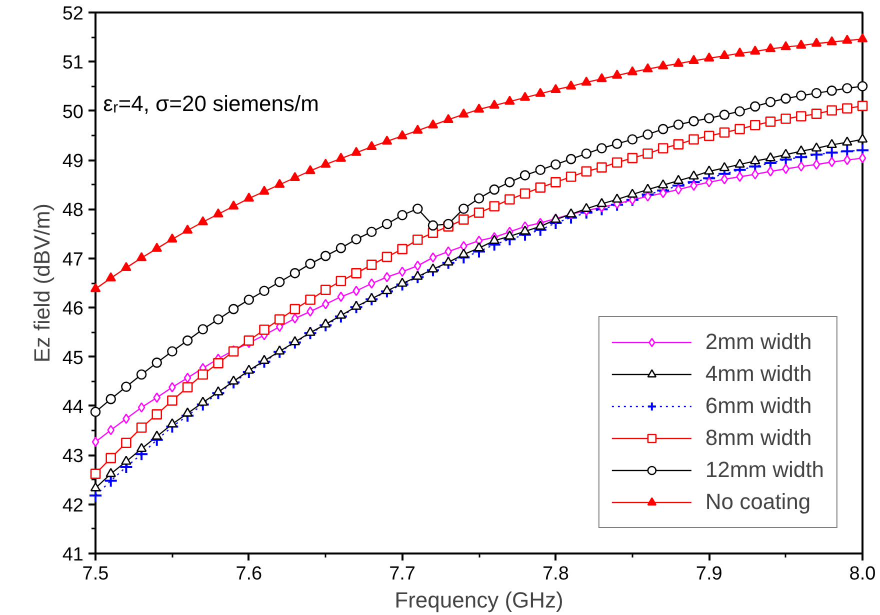 This screenshot has height=615, width=880. Describe the element at coordinates (758, 438) in the screenshot. I see `legend-label: 8mm width` at that location.